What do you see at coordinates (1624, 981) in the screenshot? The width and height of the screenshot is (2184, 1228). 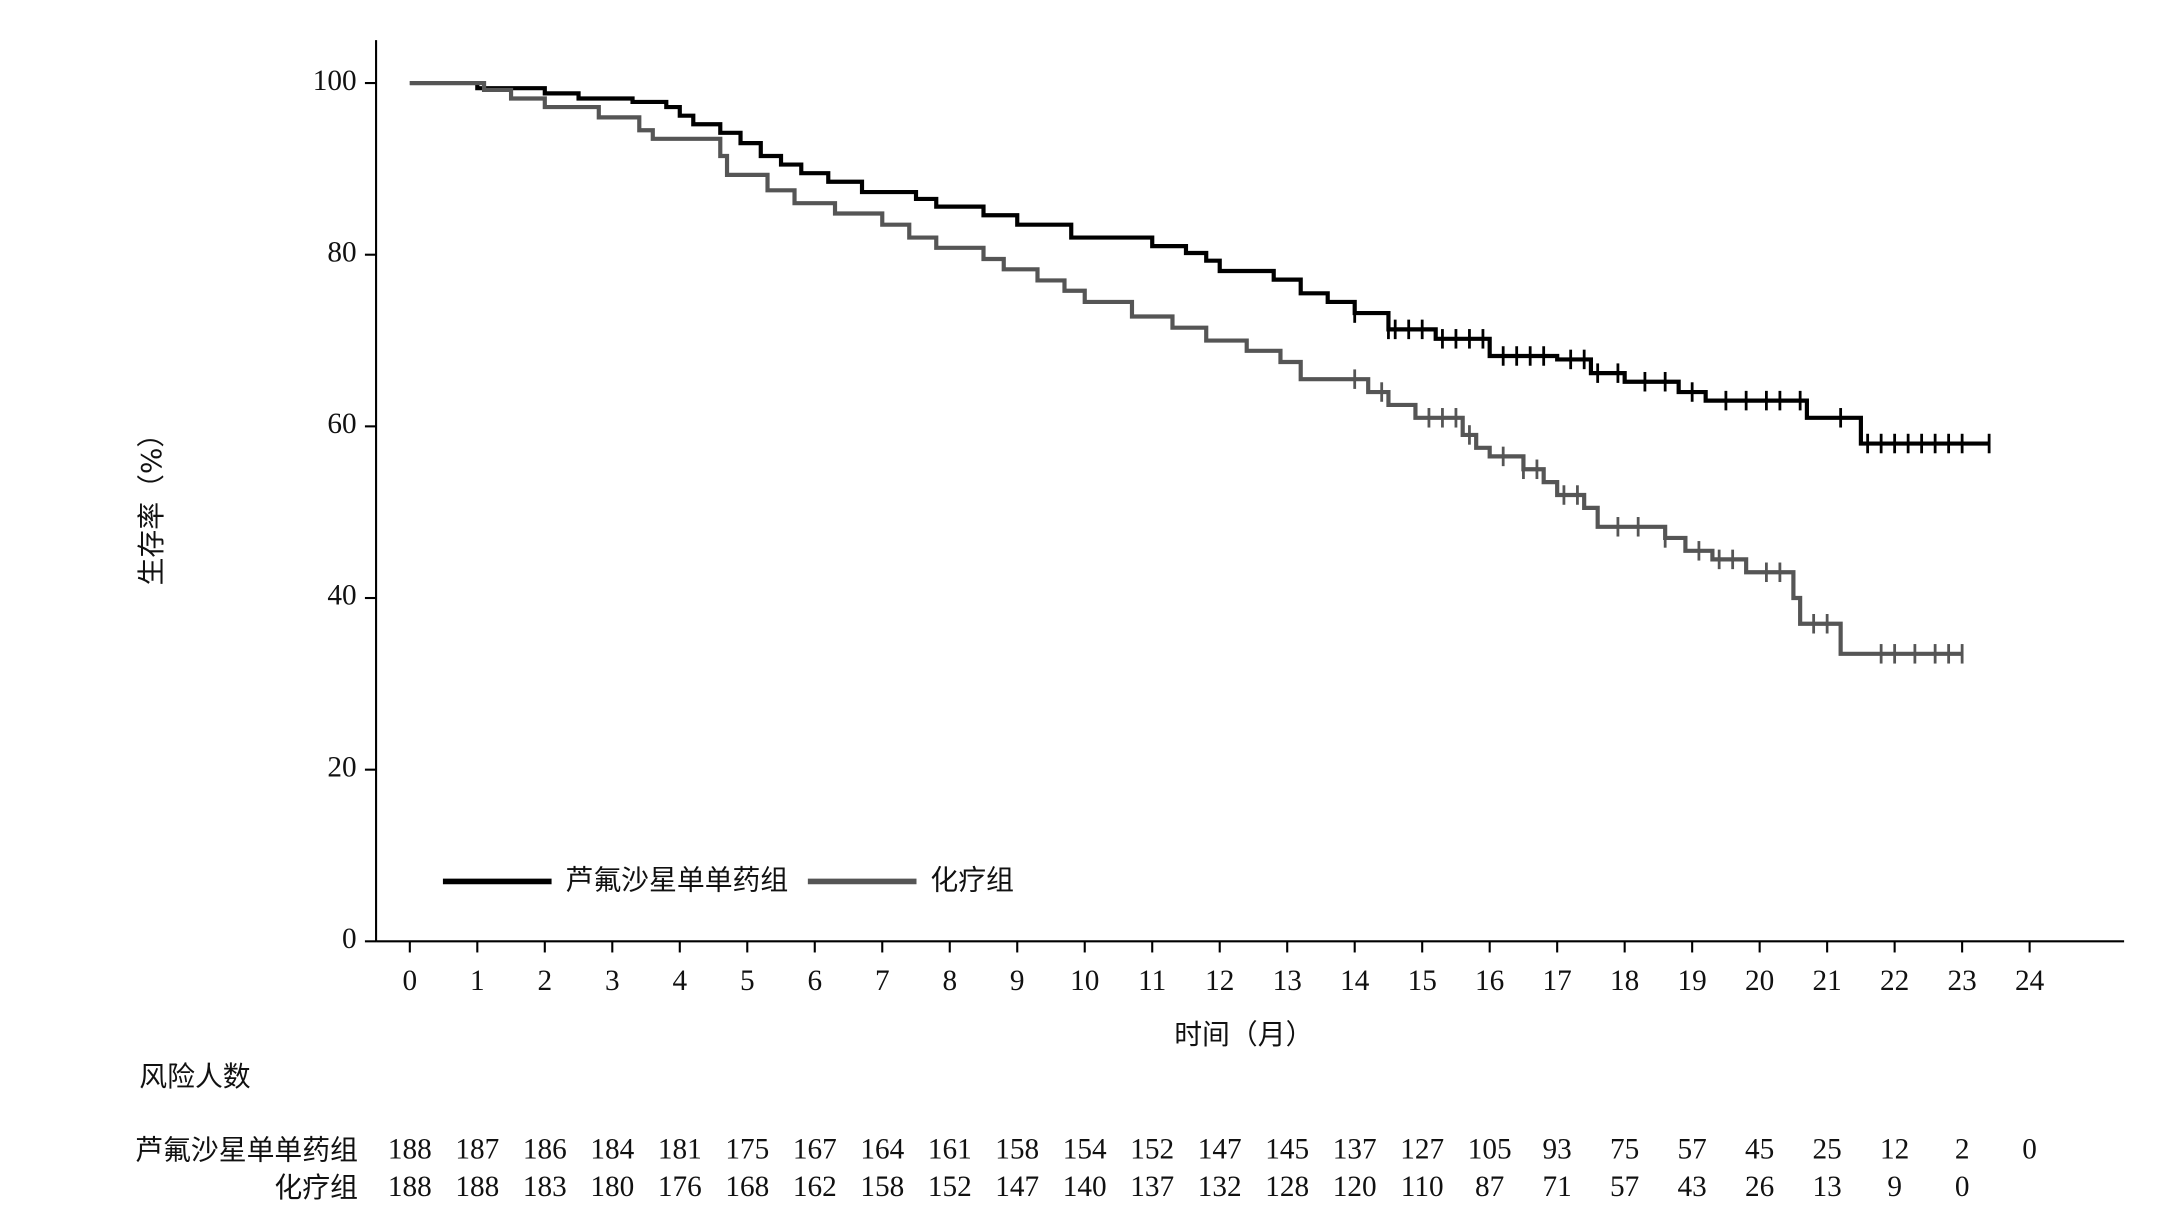 I see `x-tick-label: 18` at bounding box center [1624, 981].